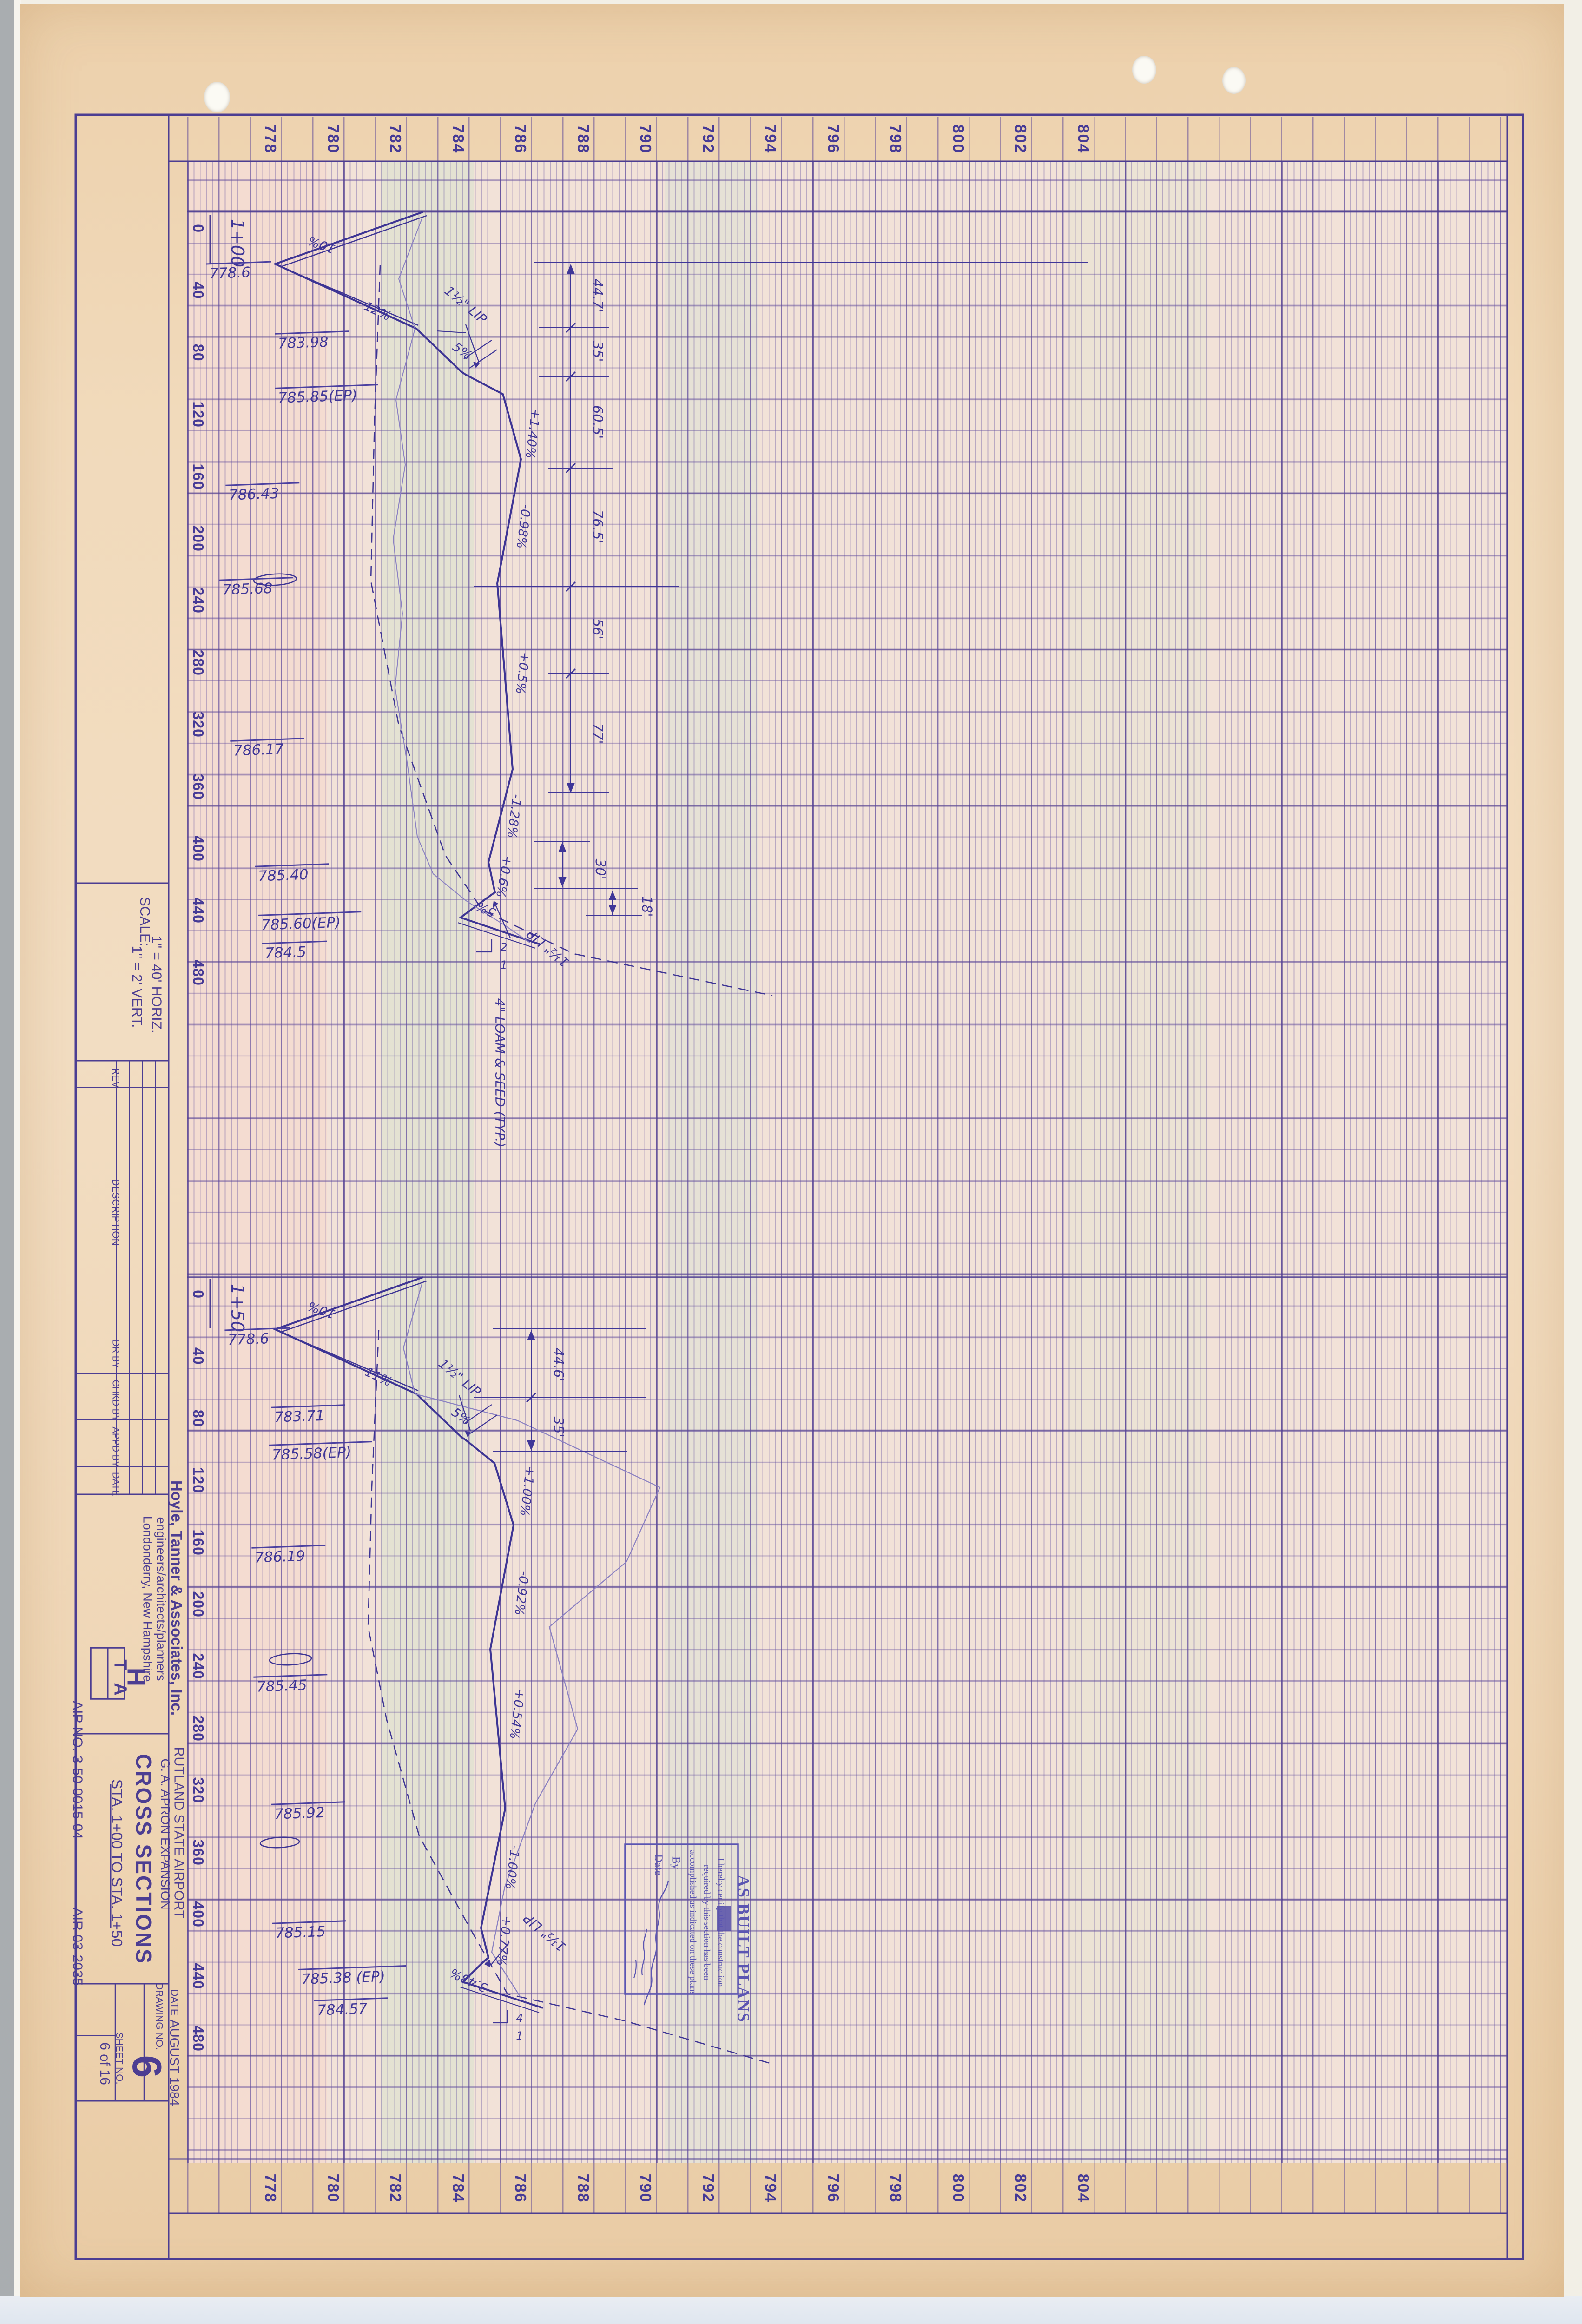  Describe the element at coordinates (598, 733) in the screenshot. I see `dimension-label: 77'` at that location.